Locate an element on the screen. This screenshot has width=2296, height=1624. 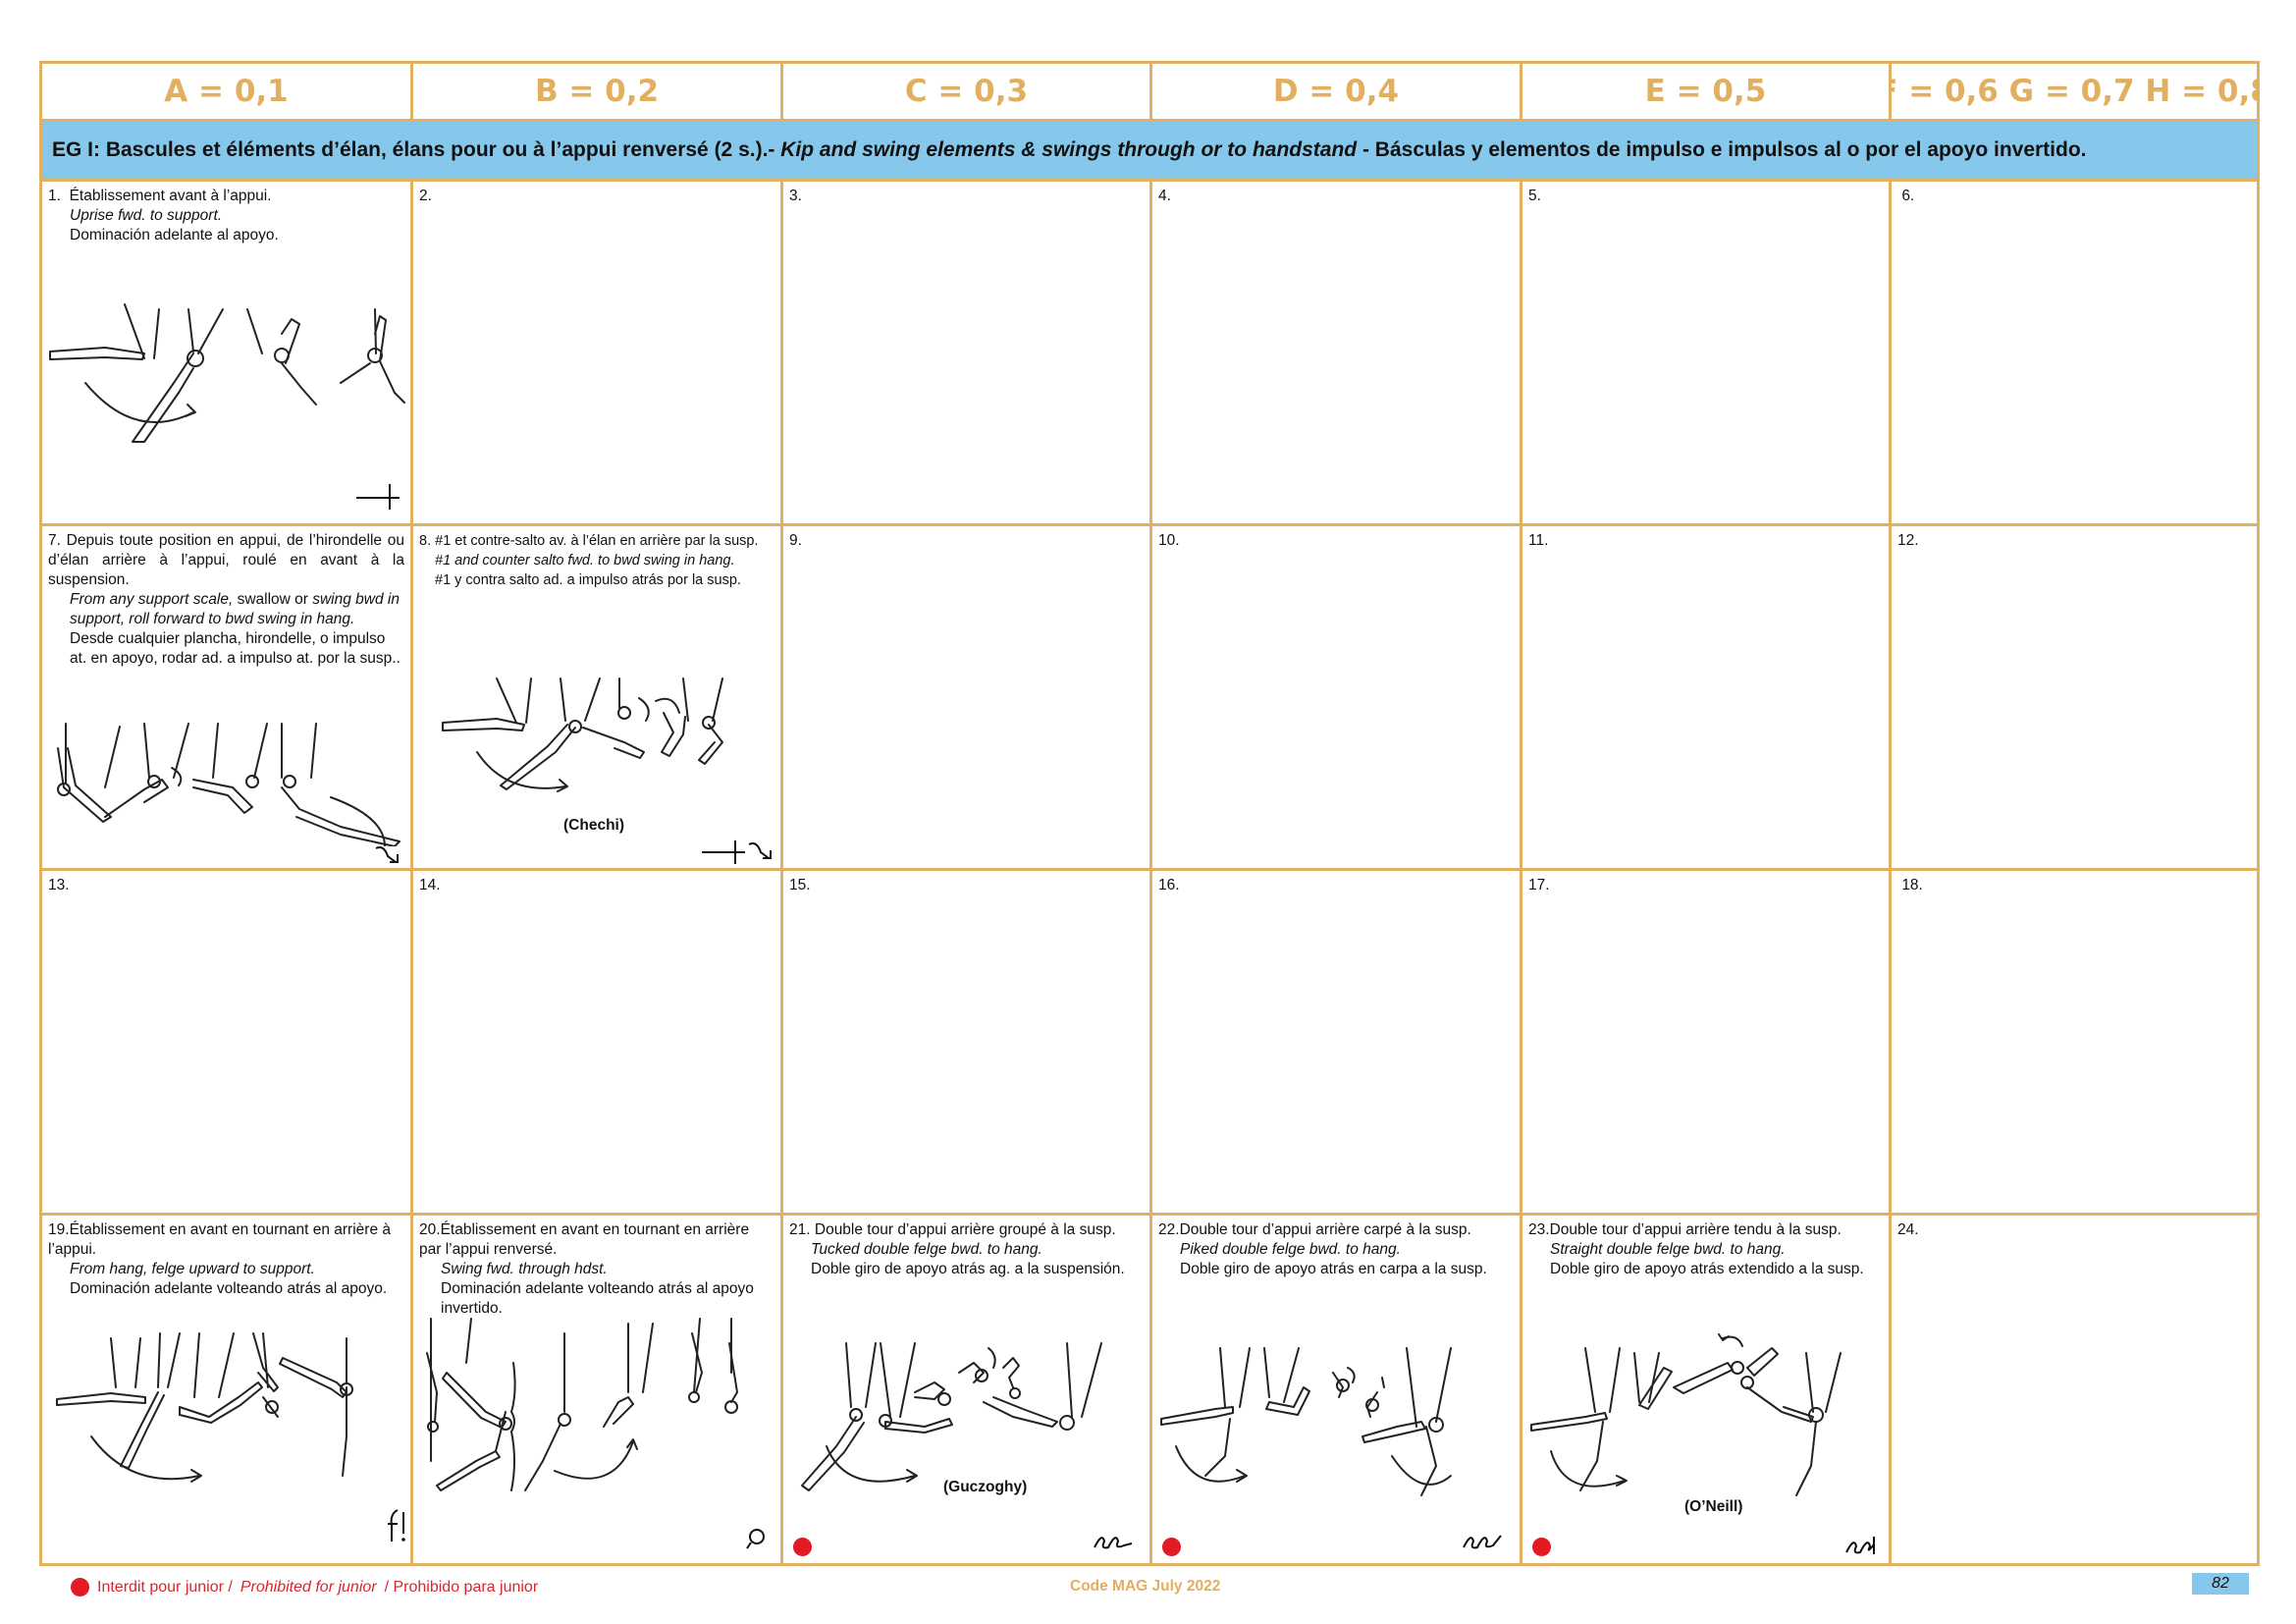
gymnast-name: (Guczoghy) is located at coordinates (986, 1487).